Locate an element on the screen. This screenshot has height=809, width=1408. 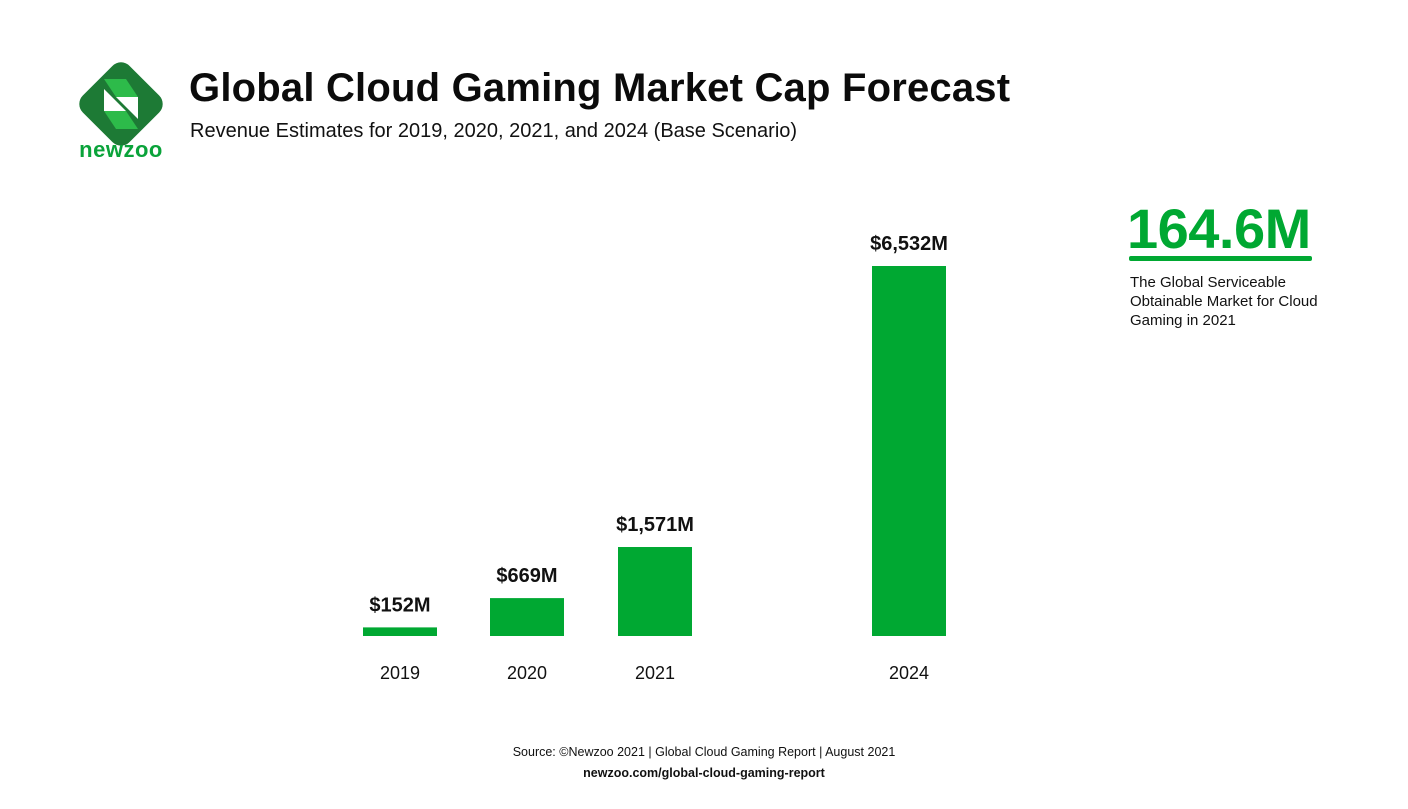
callout-underline is located at coordinates (1220, 258).